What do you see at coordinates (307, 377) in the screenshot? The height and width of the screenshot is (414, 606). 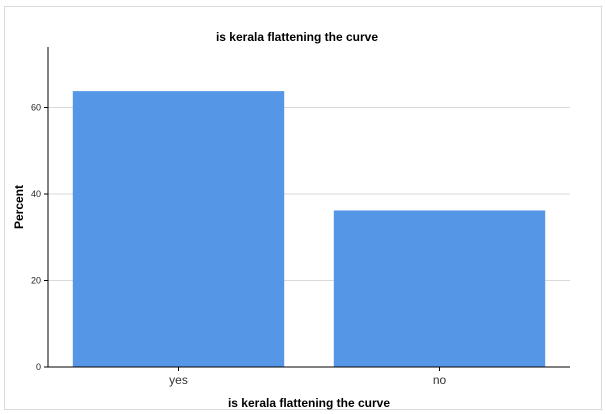 I see `x-ticks: yes no` at bounding box center [307, 377].